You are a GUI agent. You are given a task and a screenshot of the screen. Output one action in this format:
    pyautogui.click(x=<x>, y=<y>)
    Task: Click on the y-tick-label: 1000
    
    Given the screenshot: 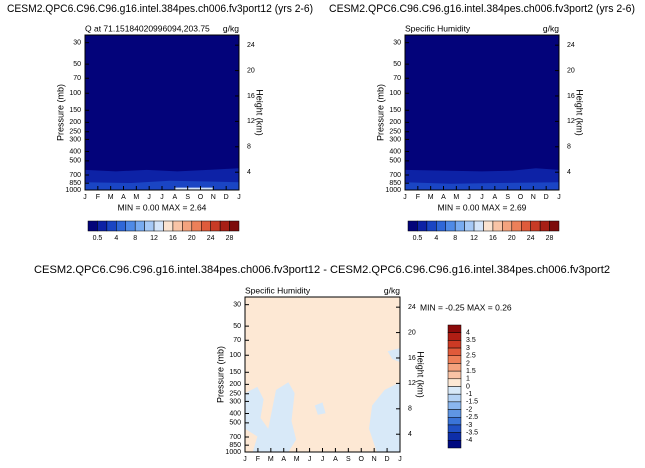 What is the action you would take?
    pyautogui.click(x=73, y=190)
    